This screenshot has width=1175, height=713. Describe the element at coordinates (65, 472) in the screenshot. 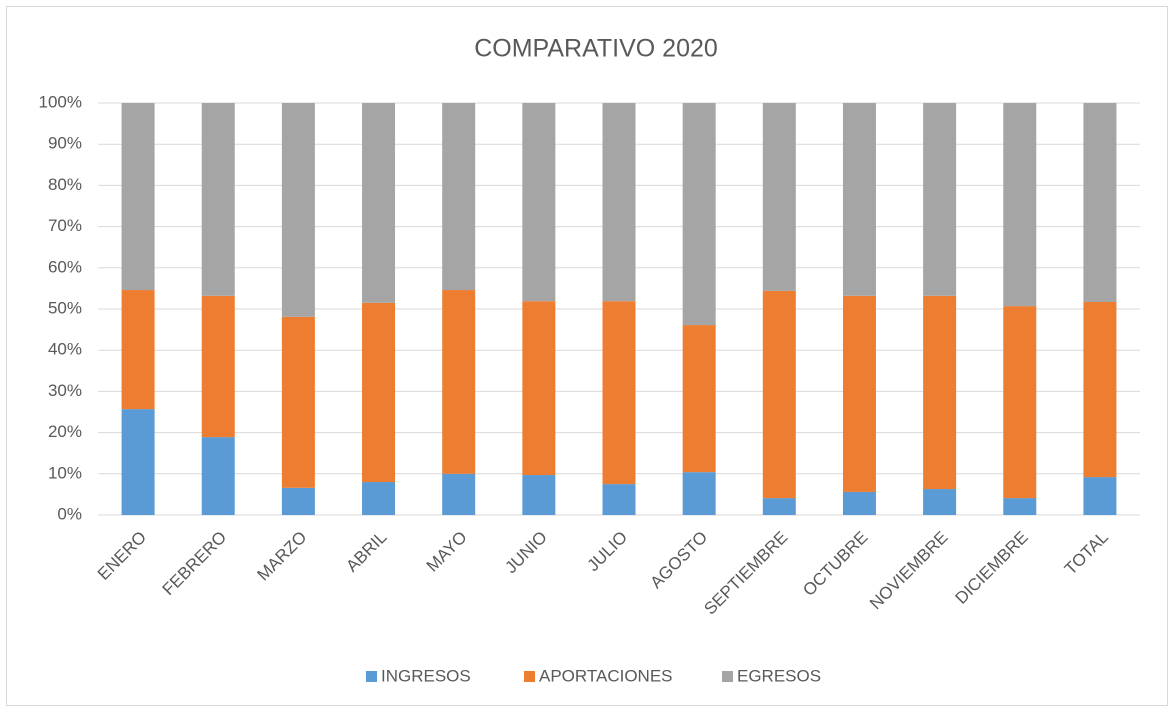

I see `y-tick-label: 10%` at that location.